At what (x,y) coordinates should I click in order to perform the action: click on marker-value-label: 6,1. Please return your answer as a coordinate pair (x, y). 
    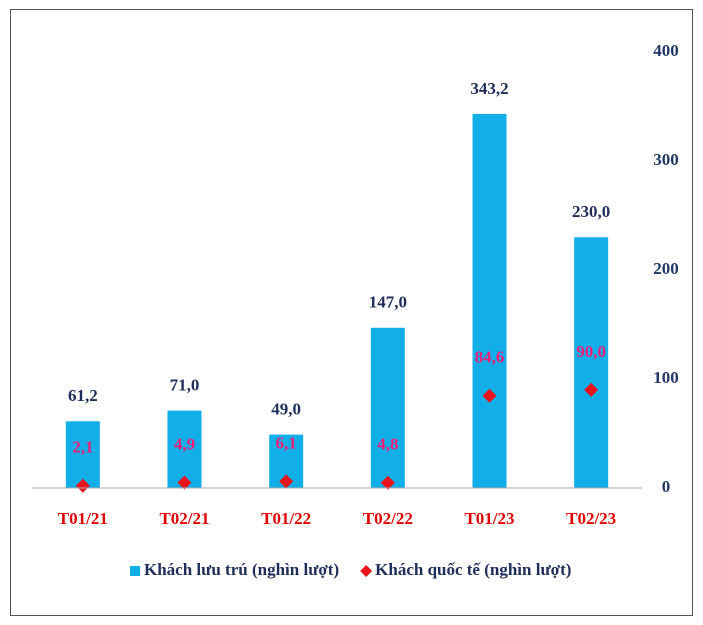
    Looking at the image, I should click on (286, 442).